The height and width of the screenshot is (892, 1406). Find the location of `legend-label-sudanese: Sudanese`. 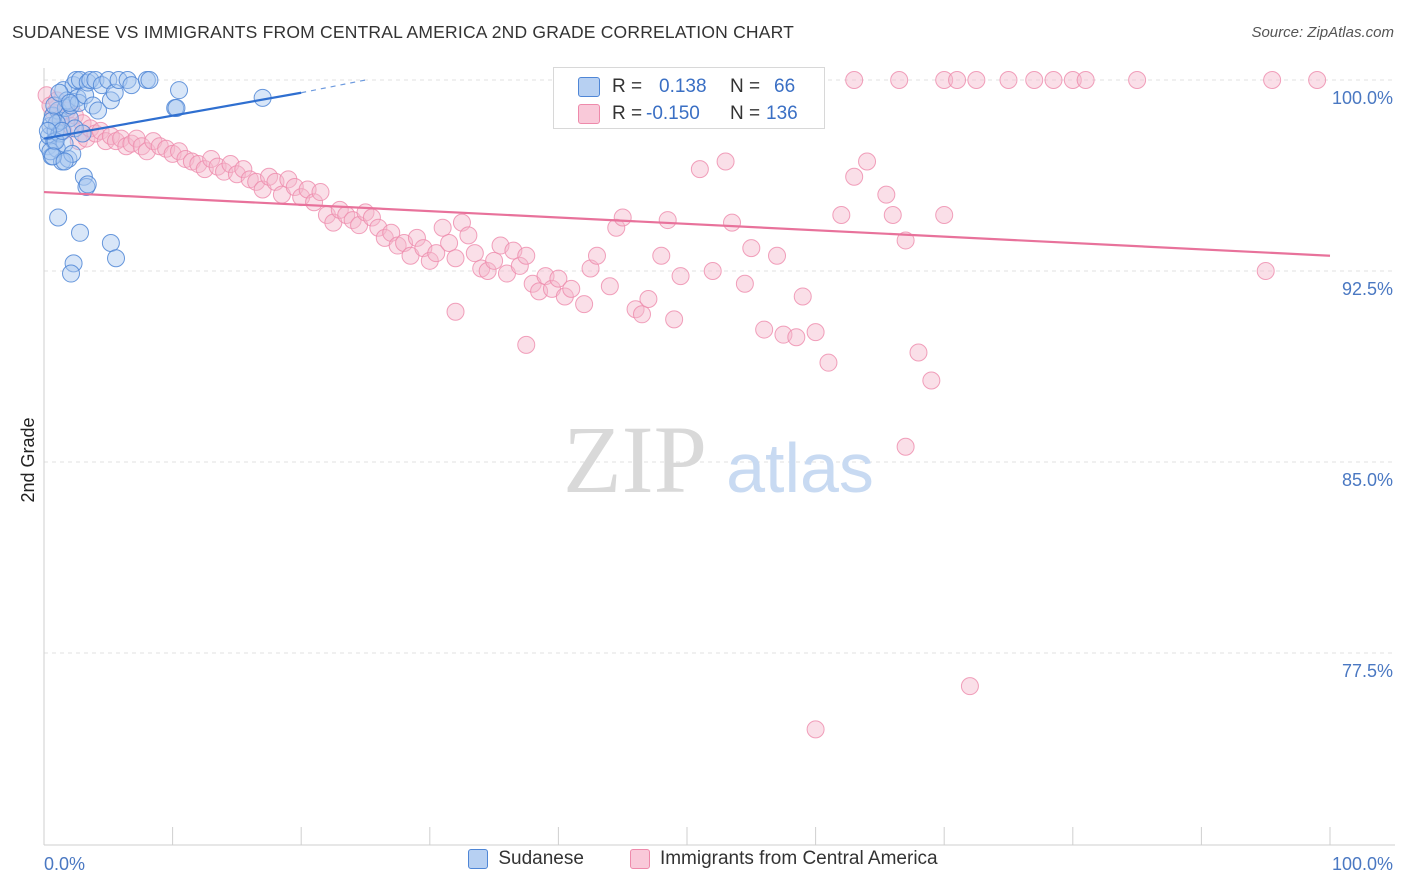

legend-label-sudanese: Sudanese is located at coordinates (541, 858).